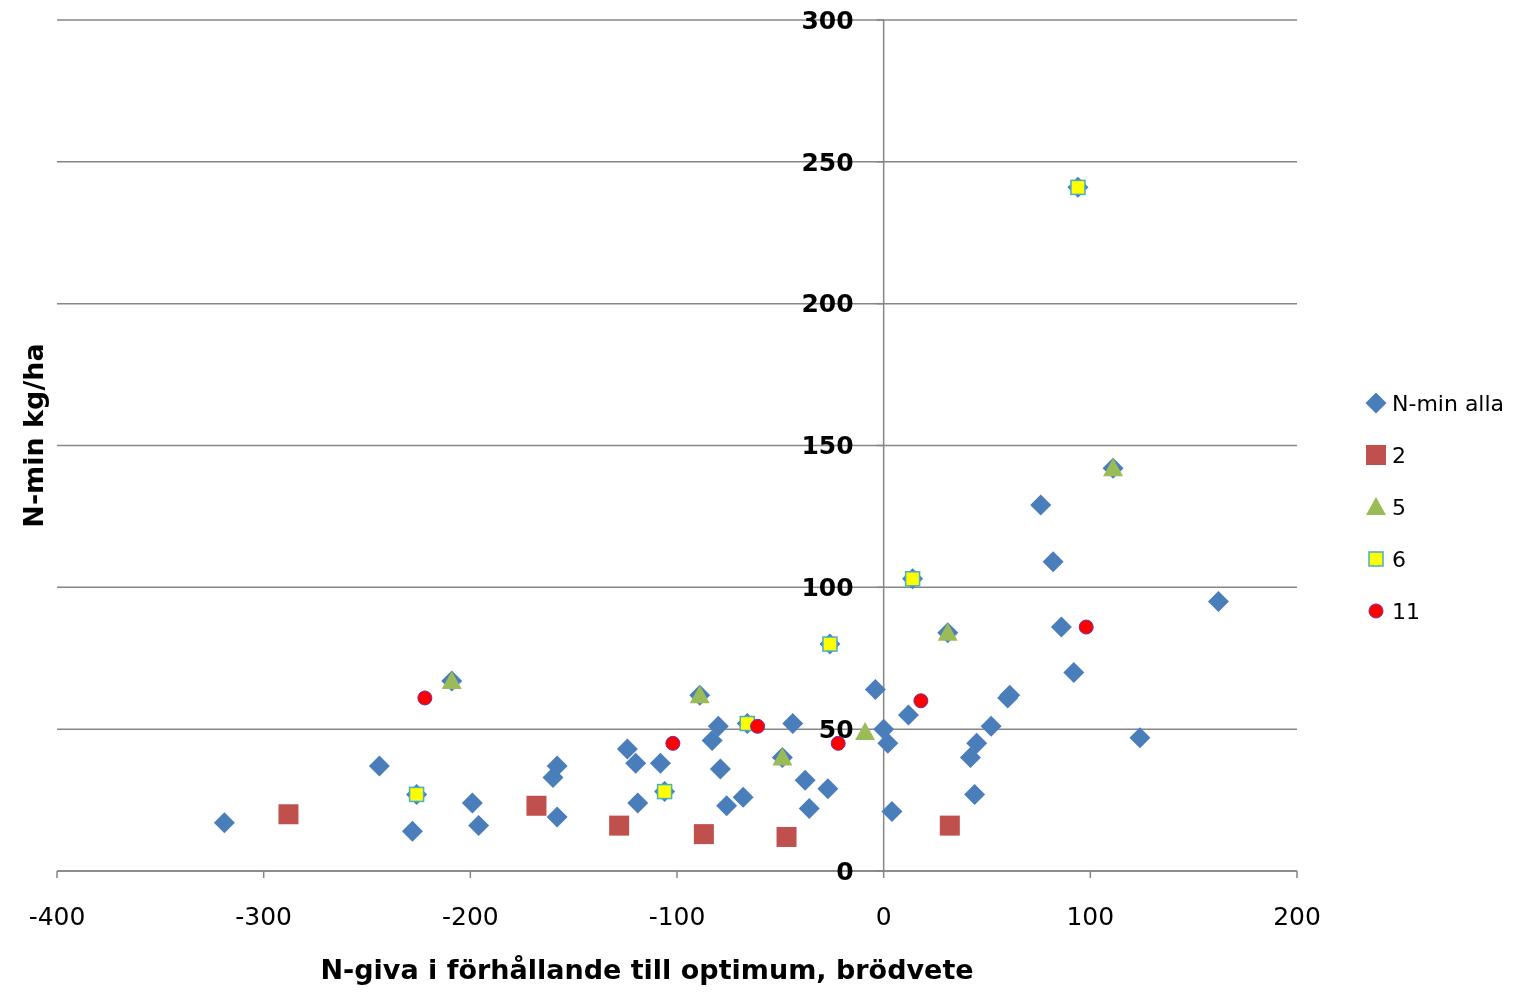  What do you see at coordinates (836, 729) in the screenshot?
I see `y-tick-label: 50` at bounding box center [836, 729].